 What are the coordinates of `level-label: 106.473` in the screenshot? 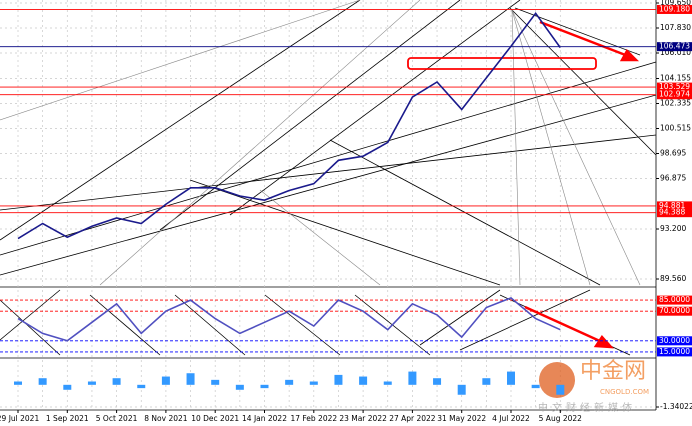 It's located at (674, 46).